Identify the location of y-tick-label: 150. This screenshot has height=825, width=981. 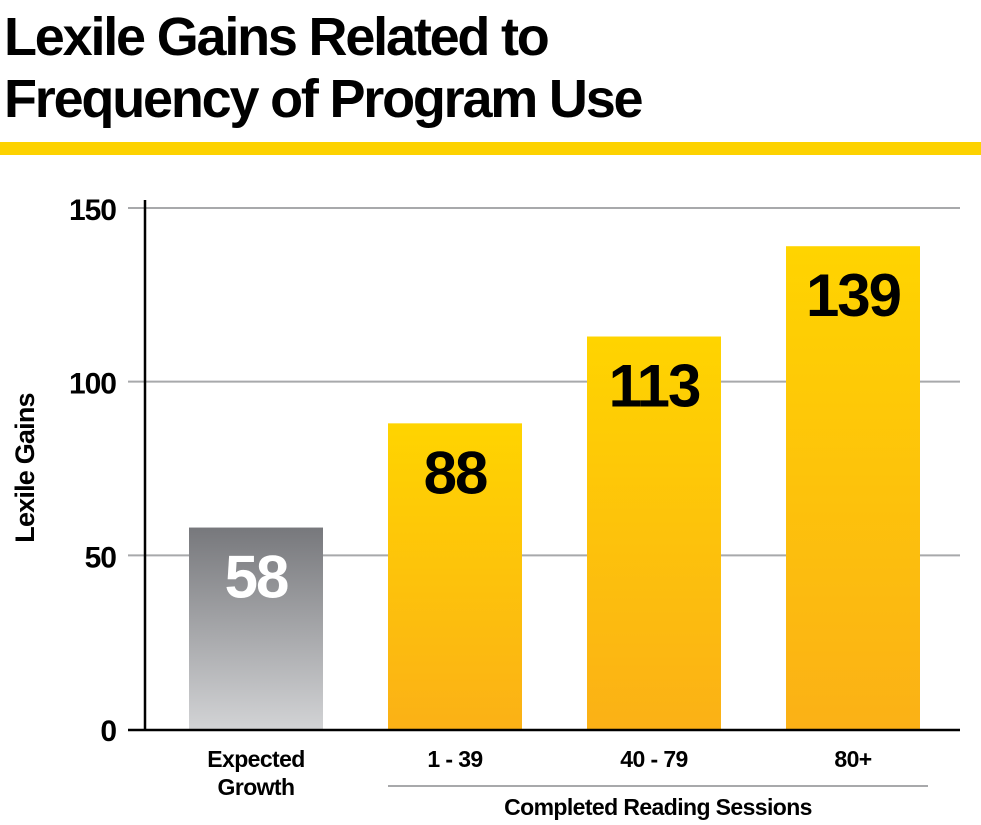
(92, 210).